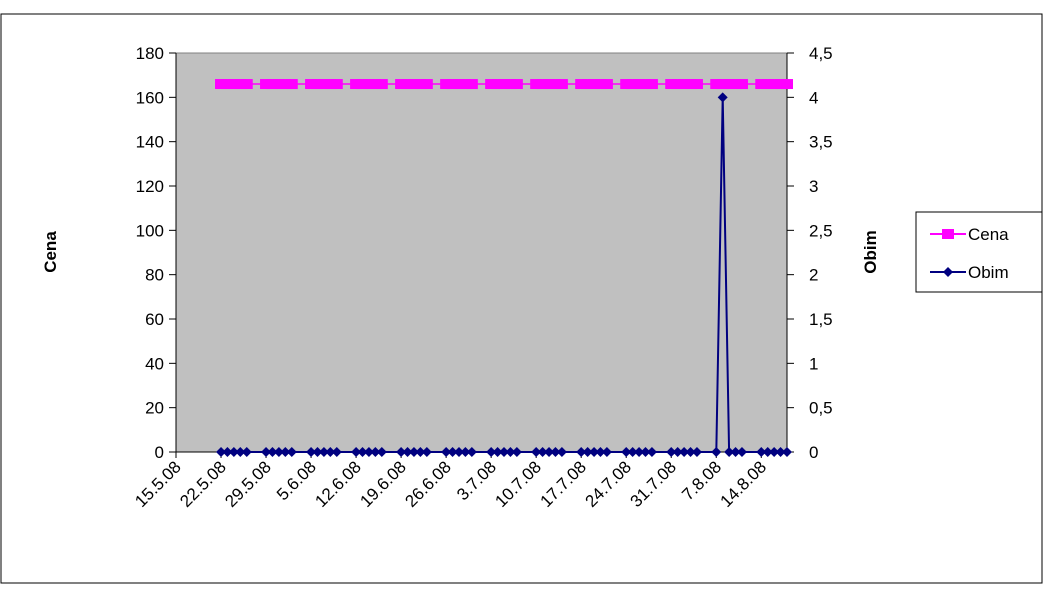  I want to click on y-right-tick-label: 3,5, so click(821, 142).